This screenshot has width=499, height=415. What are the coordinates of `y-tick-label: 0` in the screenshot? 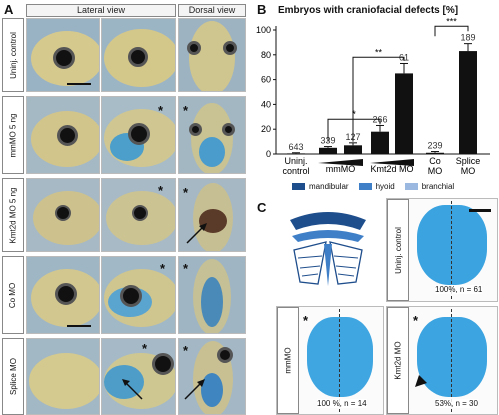 It's located at (268, 154).